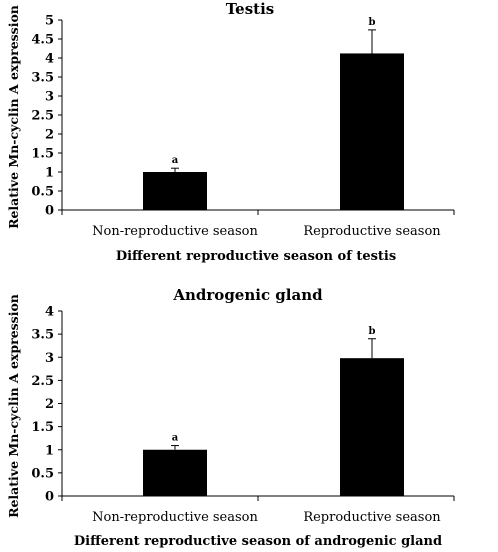 The width and height of the screenshot is (498, 552). Describe the element at coordinates (250, 9) in the screenshot. I see `chart-title: Testis` at that location.